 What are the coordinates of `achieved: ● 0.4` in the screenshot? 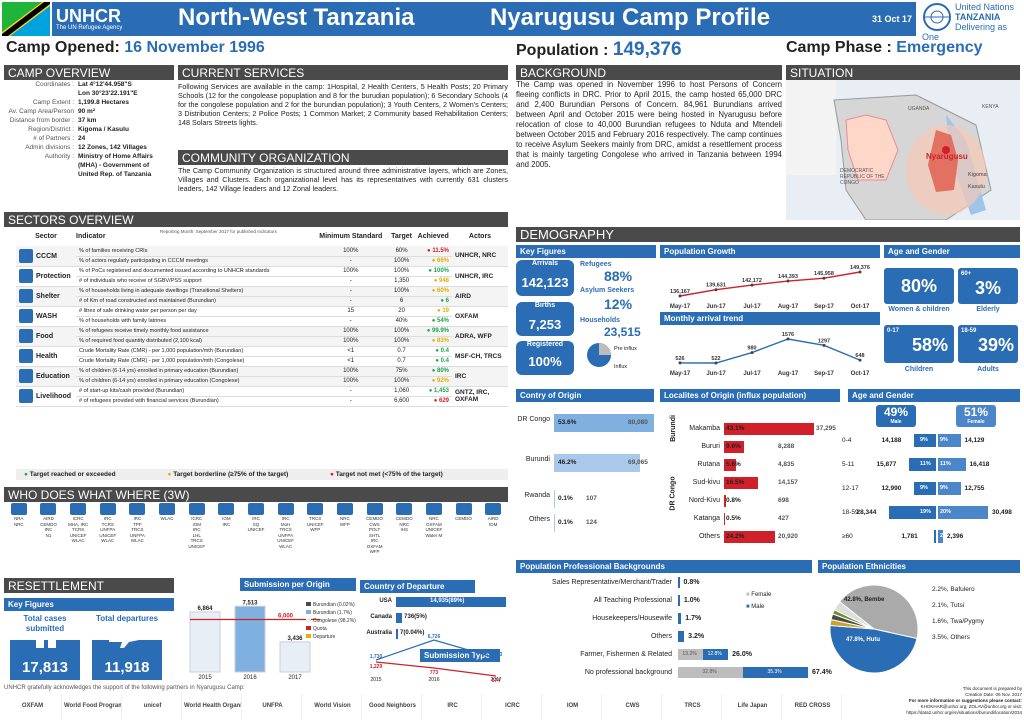 It's located at (433, 351).